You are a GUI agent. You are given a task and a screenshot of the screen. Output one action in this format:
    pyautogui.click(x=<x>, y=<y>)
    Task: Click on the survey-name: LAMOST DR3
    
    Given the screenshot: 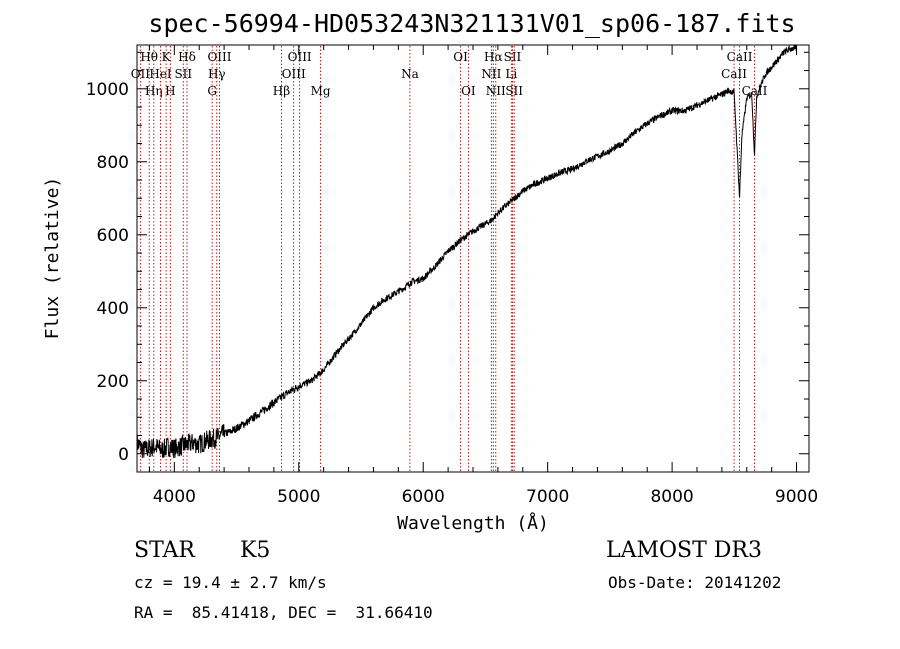 What is the action you would take?
    pyautogui.click(x=684, y=550)
    